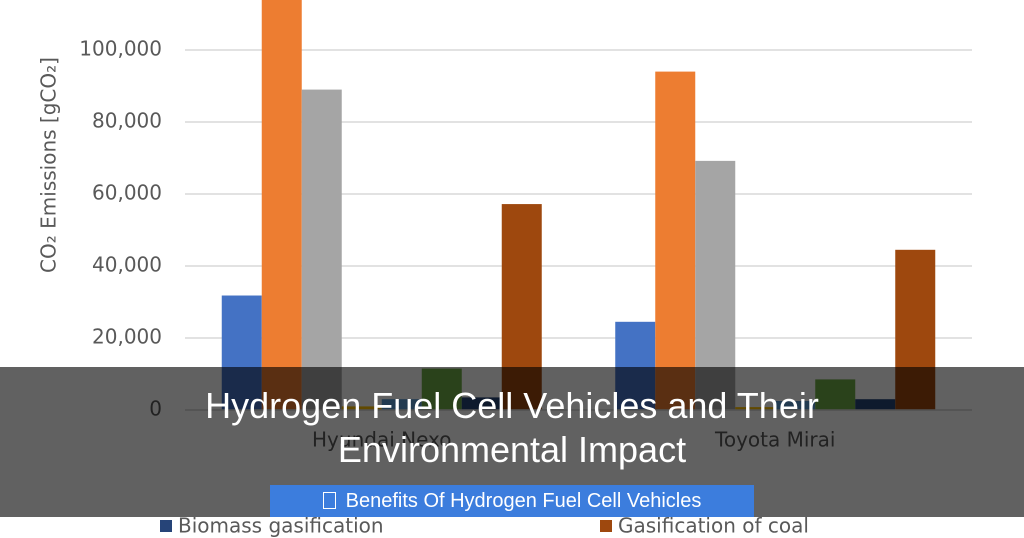 The height and width of the screenshot is (538, 1024). Describe the element at coordinates (127, 121) in the screenshot. I see `y-tick-label: 80,000` at that location.